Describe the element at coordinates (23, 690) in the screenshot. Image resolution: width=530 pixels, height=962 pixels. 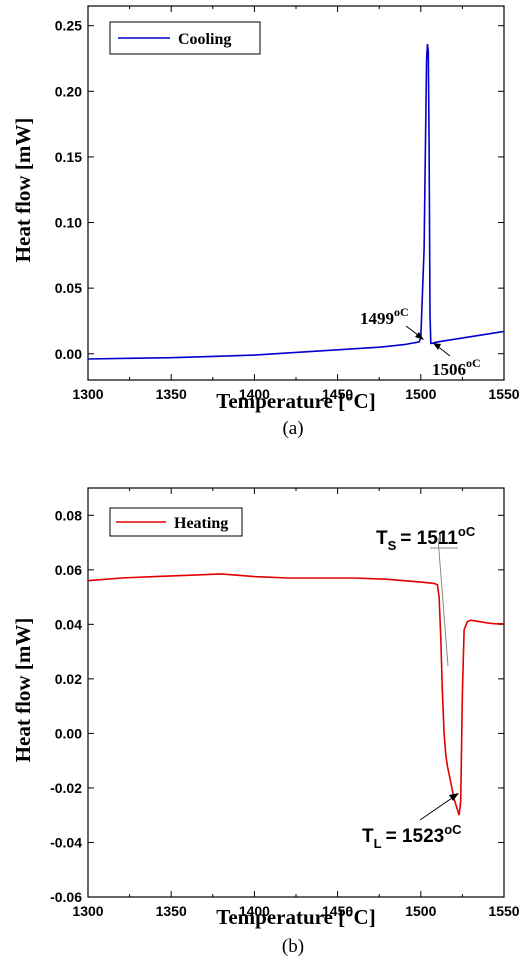
I see `y-axis-label-b: Heat flow [mW]` at that location.